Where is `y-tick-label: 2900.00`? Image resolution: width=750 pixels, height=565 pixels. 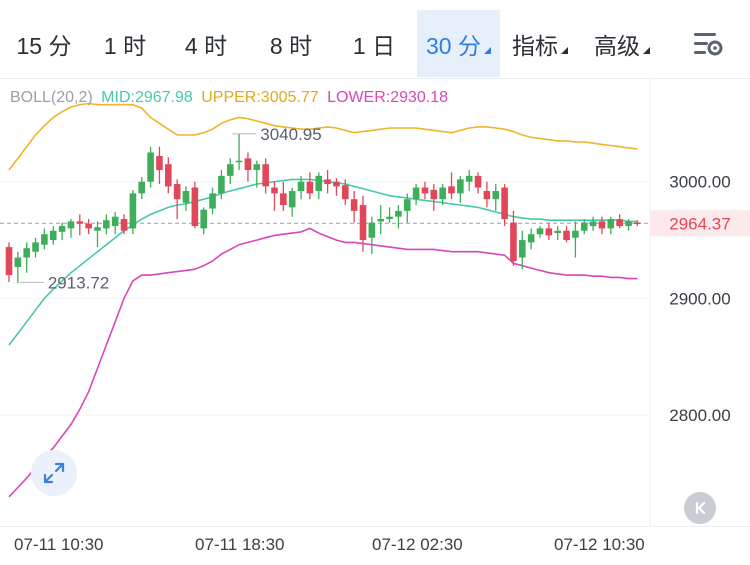
y-tick-label: 2900.00 is located at coordinates (699, 298).